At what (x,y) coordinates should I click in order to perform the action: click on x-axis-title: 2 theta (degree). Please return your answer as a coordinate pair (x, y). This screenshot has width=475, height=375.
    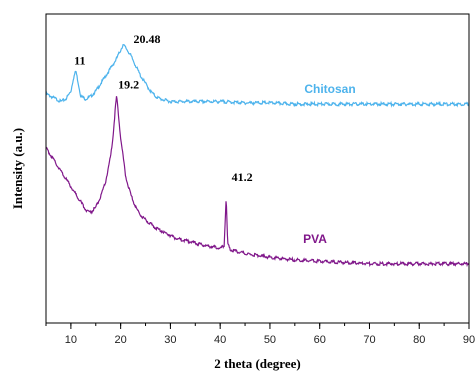
    Looking at the image, I should click on (257, 363).